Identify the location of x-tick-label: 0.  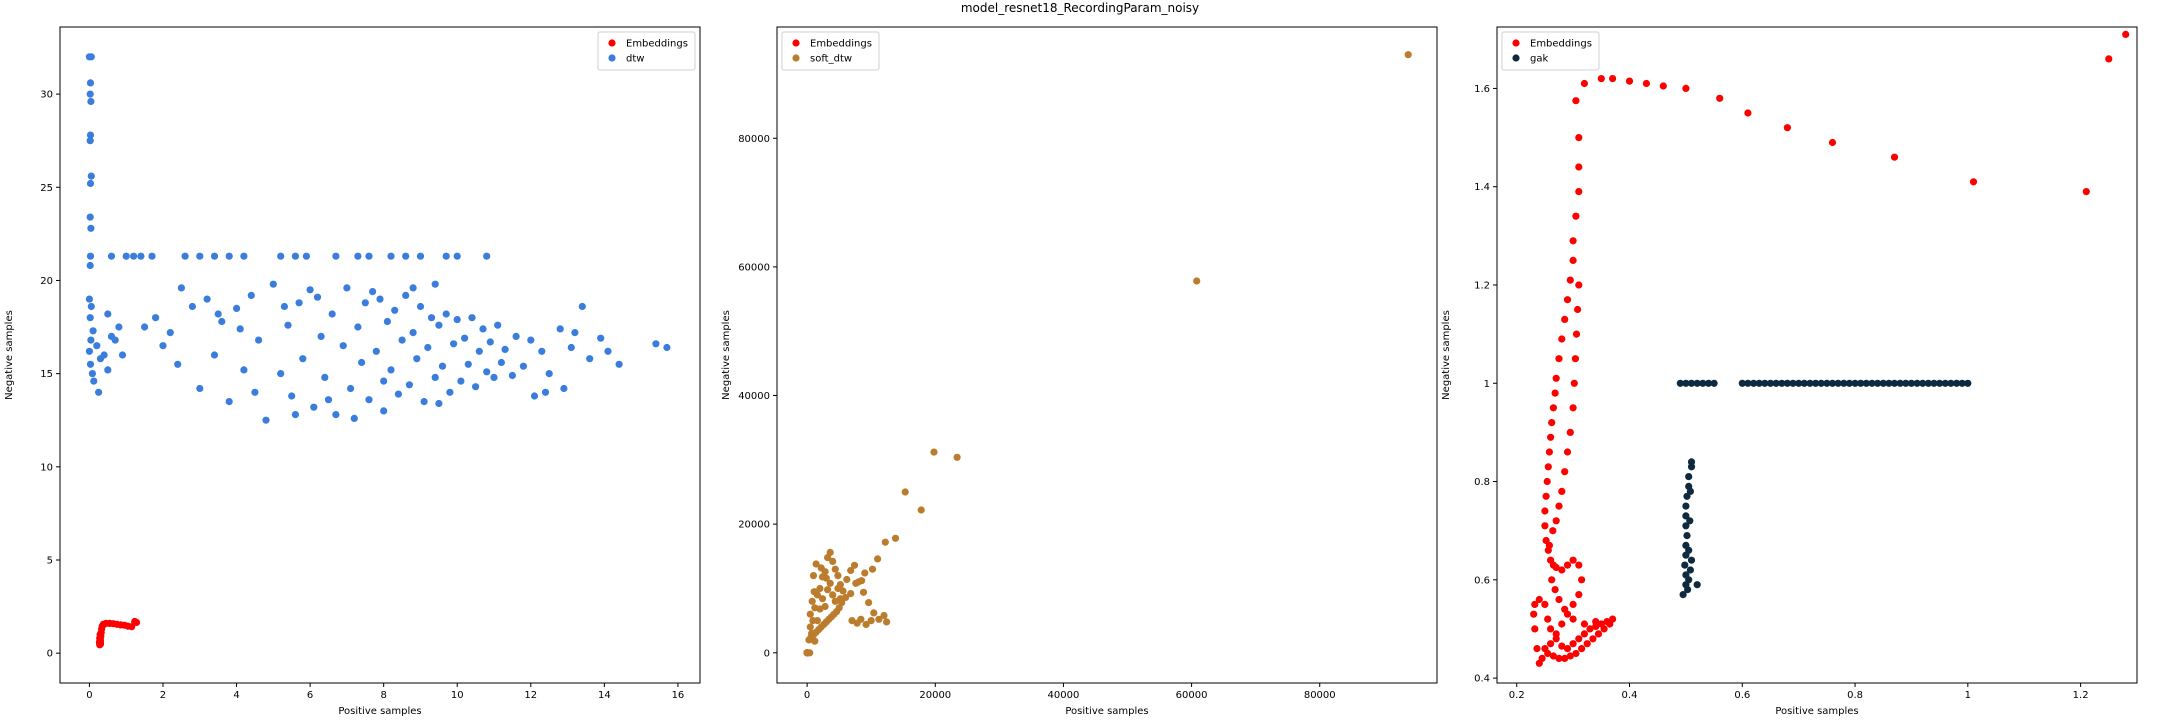
(807, 695).